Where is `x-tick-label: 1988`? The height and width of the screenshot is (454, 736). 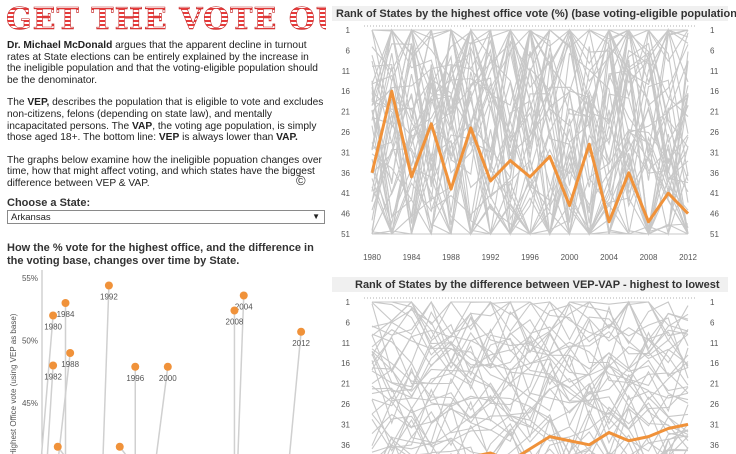
x-tick-label: 1988 is located at coordinates (451, 257).